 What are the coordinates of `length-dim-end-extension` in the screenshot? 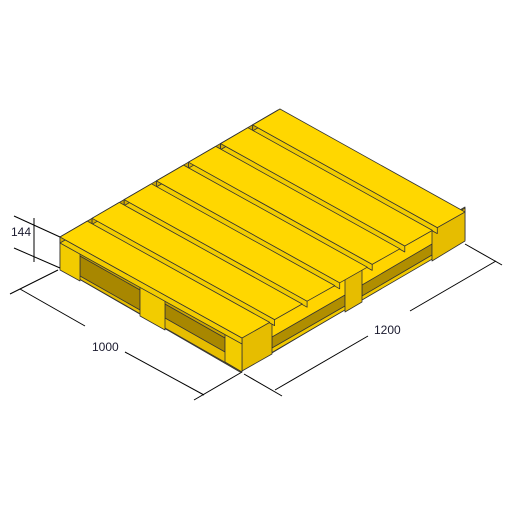 It's located at (483, 254).